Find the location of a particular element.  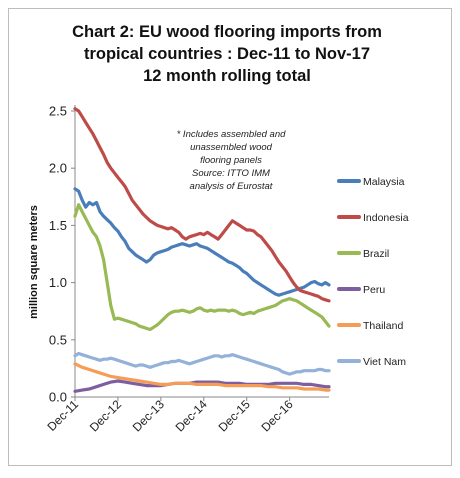

legend-label: Indonesia is located at coordinates (386, 218).